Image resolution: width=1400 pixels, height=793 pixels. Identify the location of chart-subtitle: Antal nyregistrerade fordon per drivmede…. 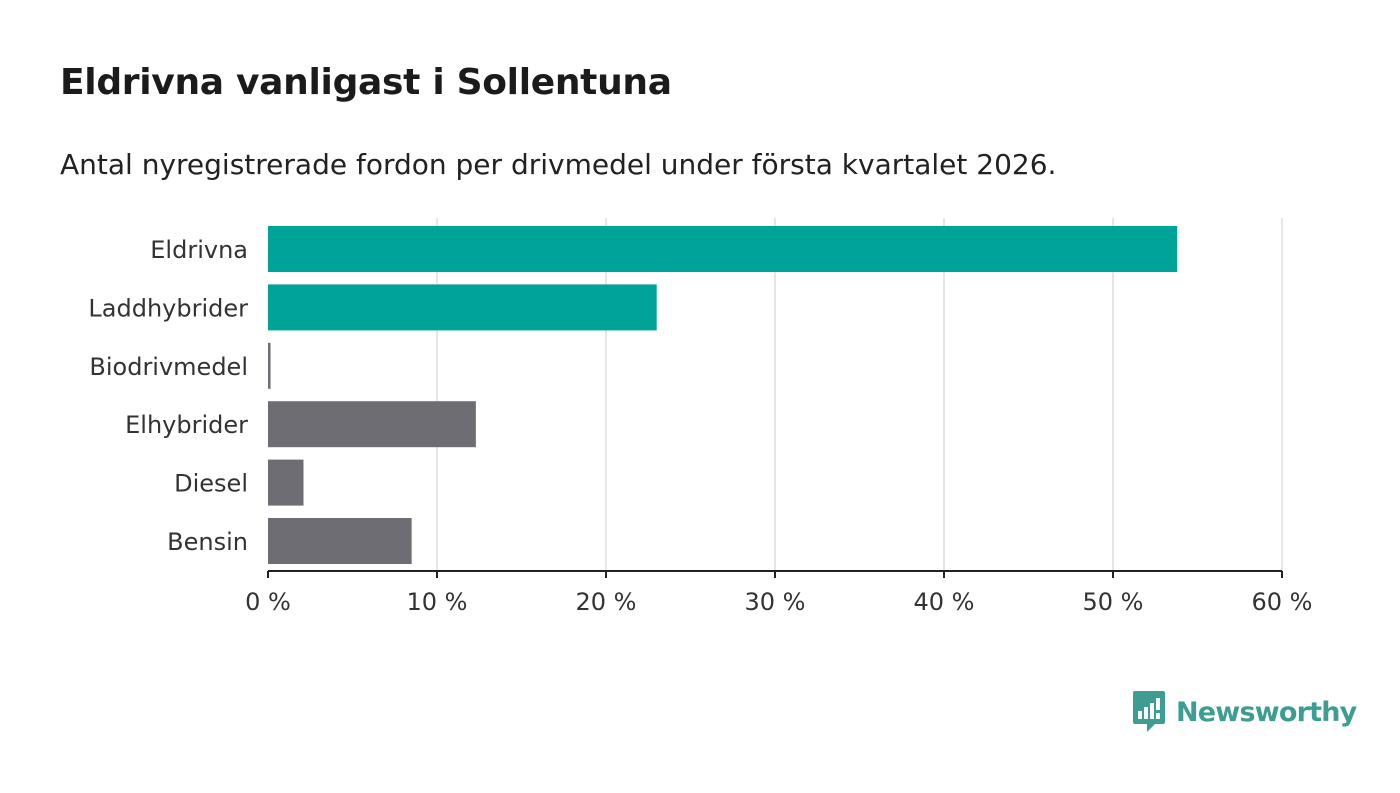
(558, 164).